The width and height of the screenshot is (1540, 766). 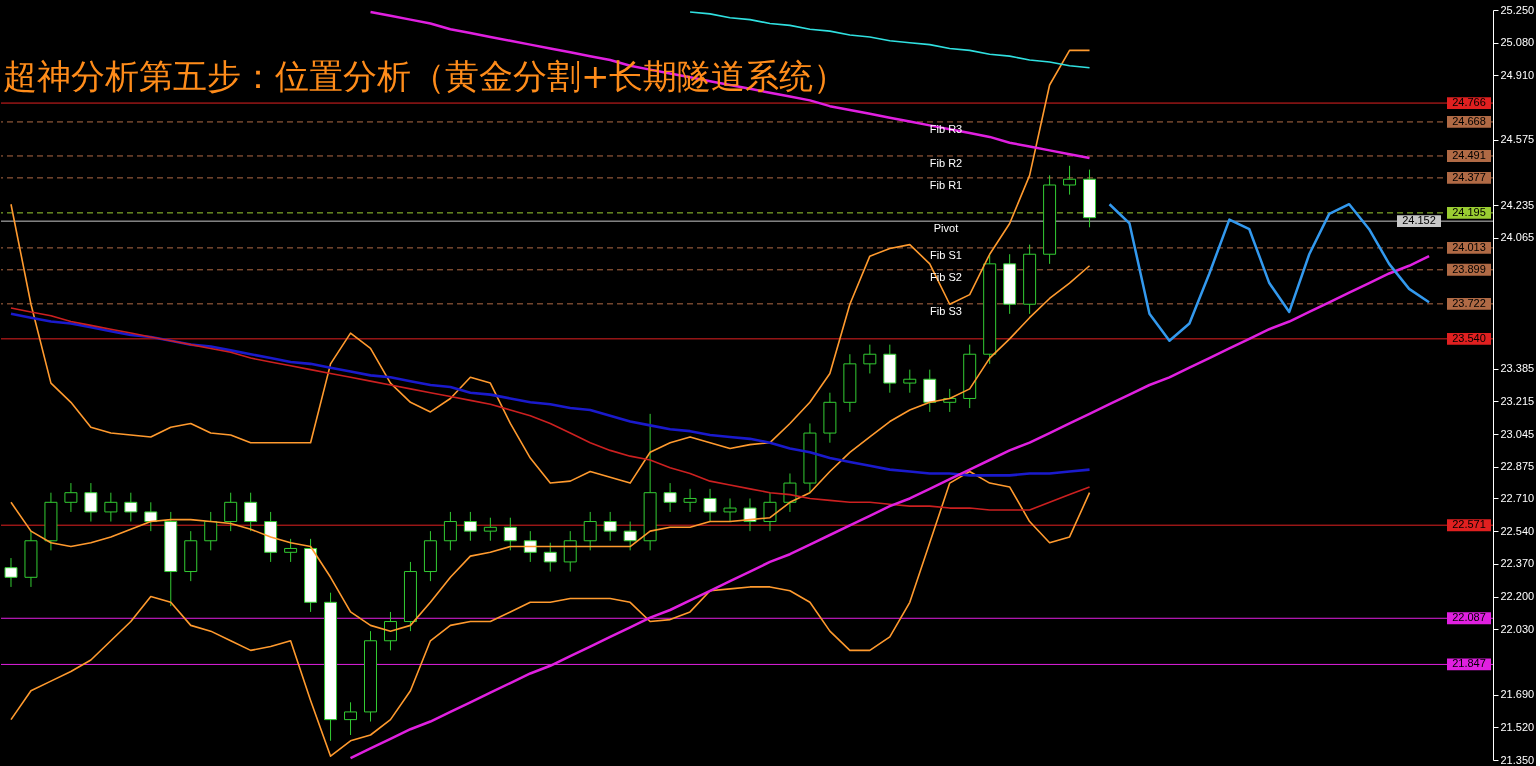 What do you see at coordinates (1517, 726) in the screenshot?
I see `y-tick-label: 21.520` at bounding box center [1517, 726].